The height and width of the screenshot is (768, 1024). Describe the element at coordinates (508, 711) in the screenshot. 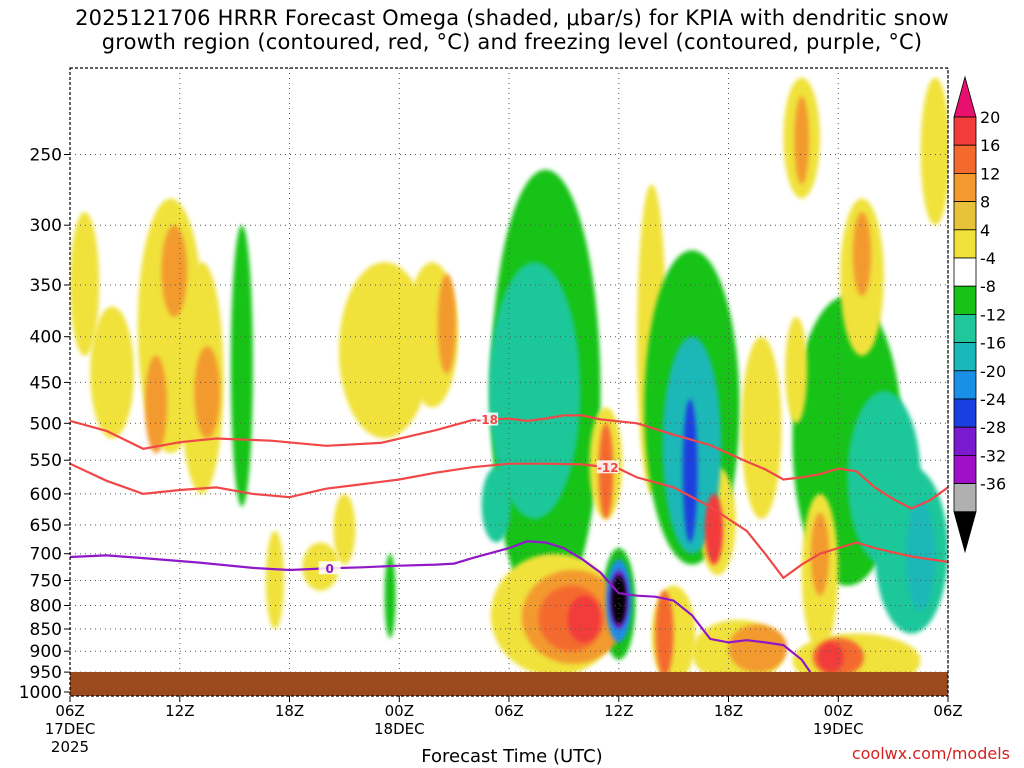

I see `x-tick-label-24: 06Z` at that location.